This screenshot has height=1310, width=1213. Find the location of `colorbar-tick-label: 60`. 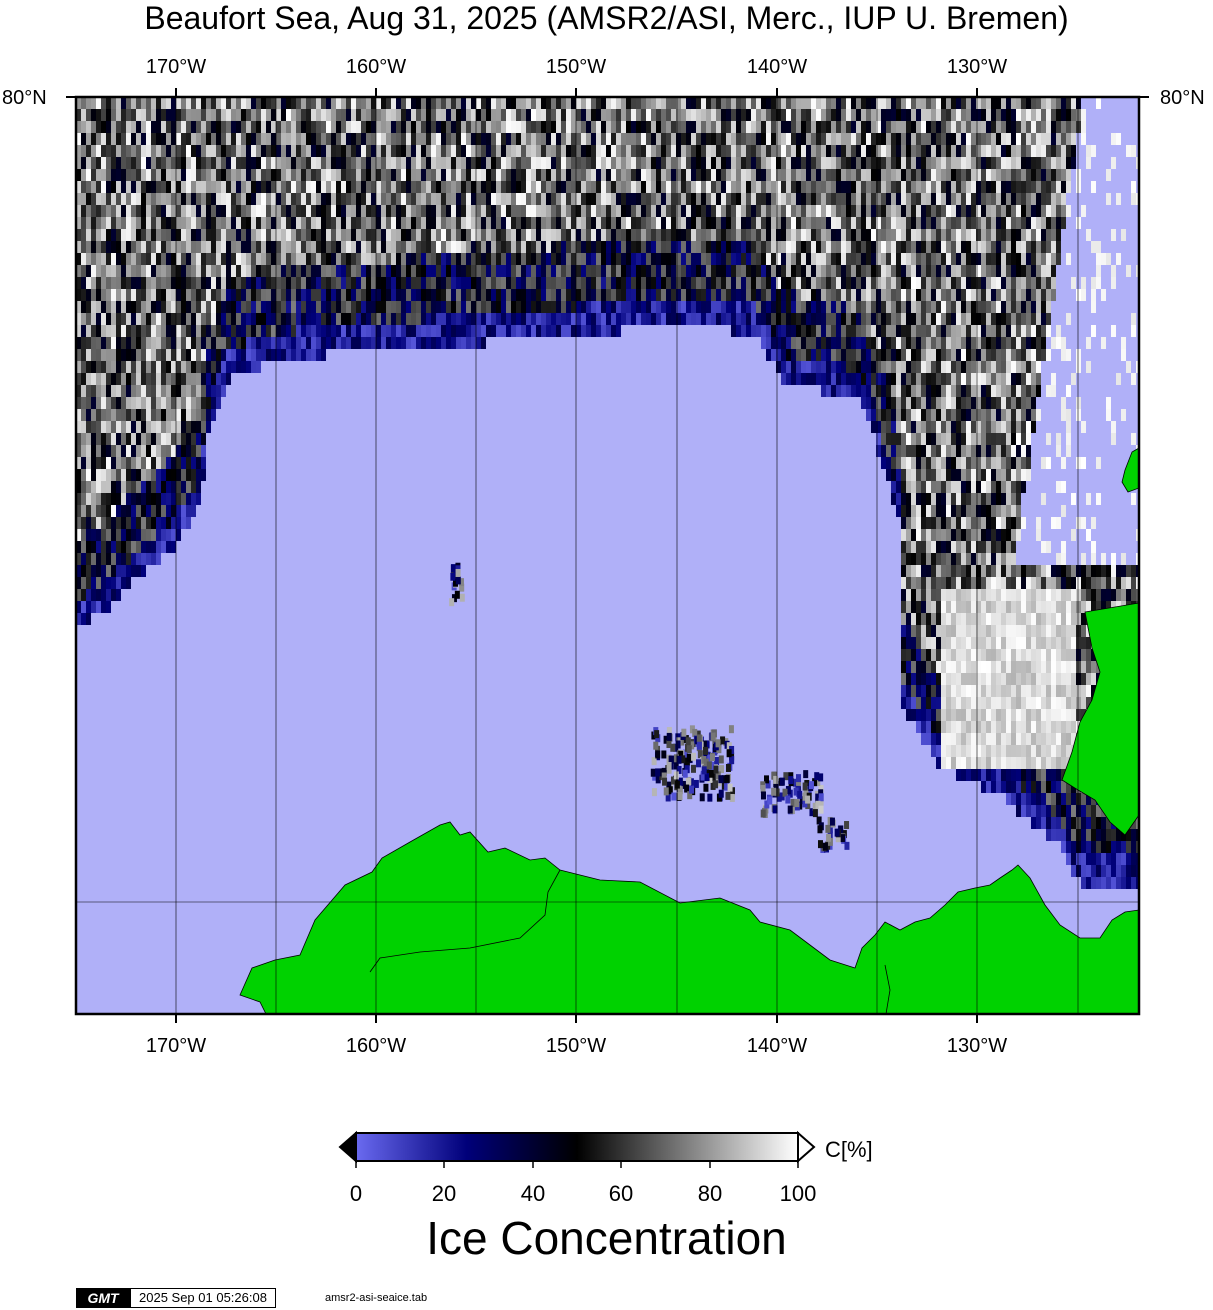

colorbar-tick-label: 60 is located at coordinates (621, 1193).